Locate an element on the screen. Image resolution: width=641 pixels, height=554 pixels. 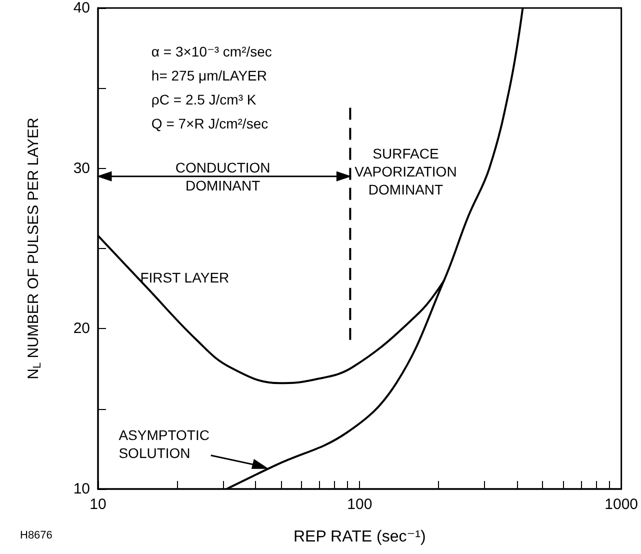
annotation: CONDUCTION DOMINANT is located at coordinates (222, 176).